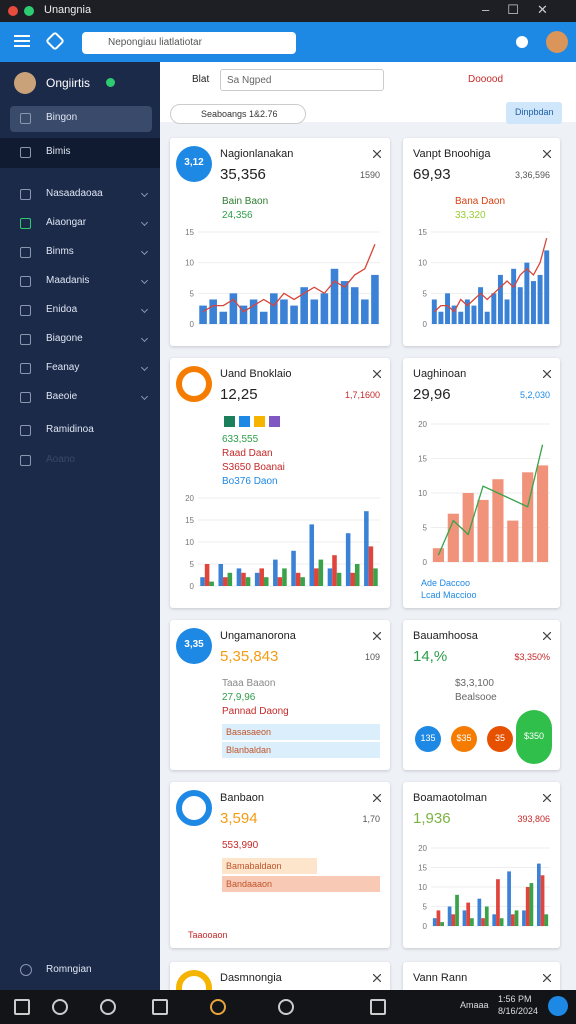  What do you see at coordinates (257, 154) in the screenshot?
I see `card-title: Nagionlanakan` at bounding box center [257, 154].